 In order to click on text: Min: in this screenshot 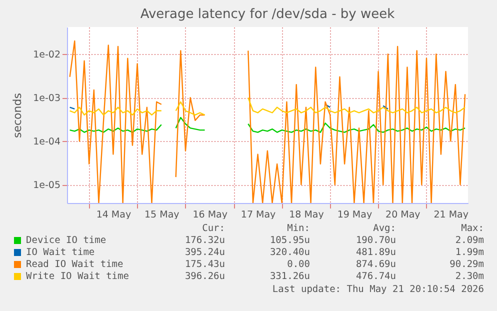, I will do `click(298, 228)`.